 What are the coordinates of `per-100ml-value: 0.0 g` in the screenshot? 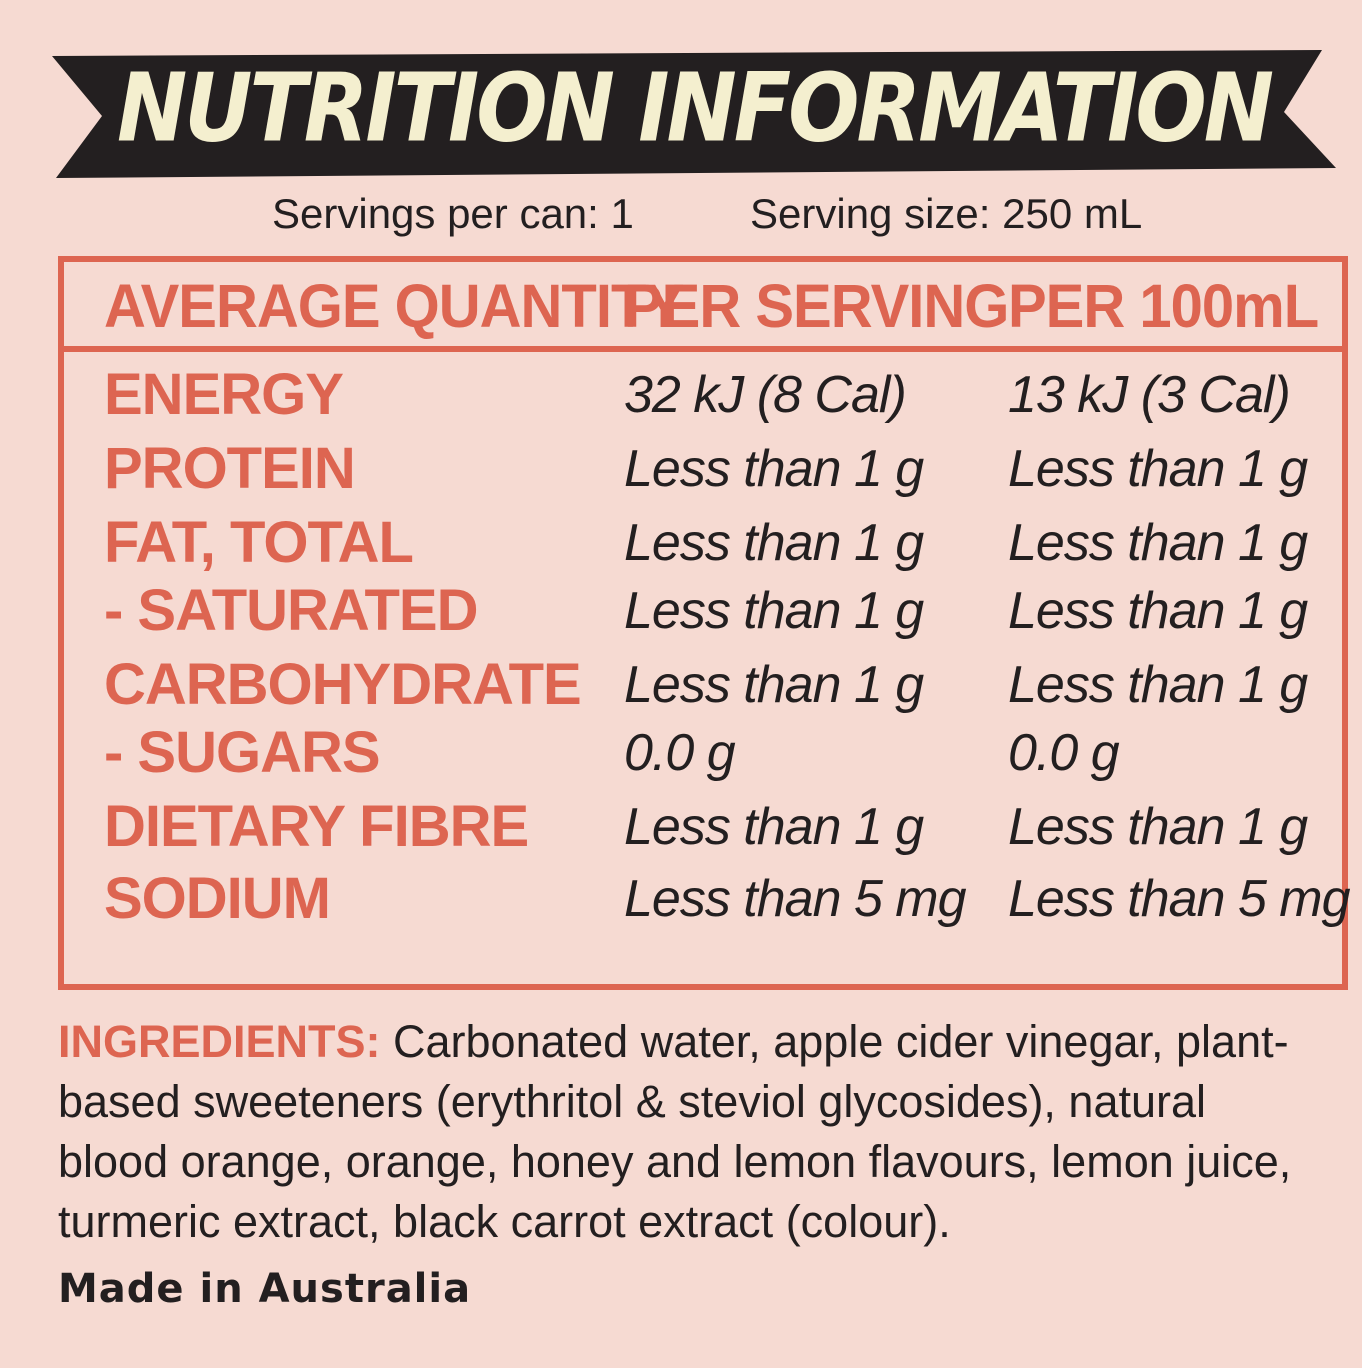 It's located at (1064, 753).